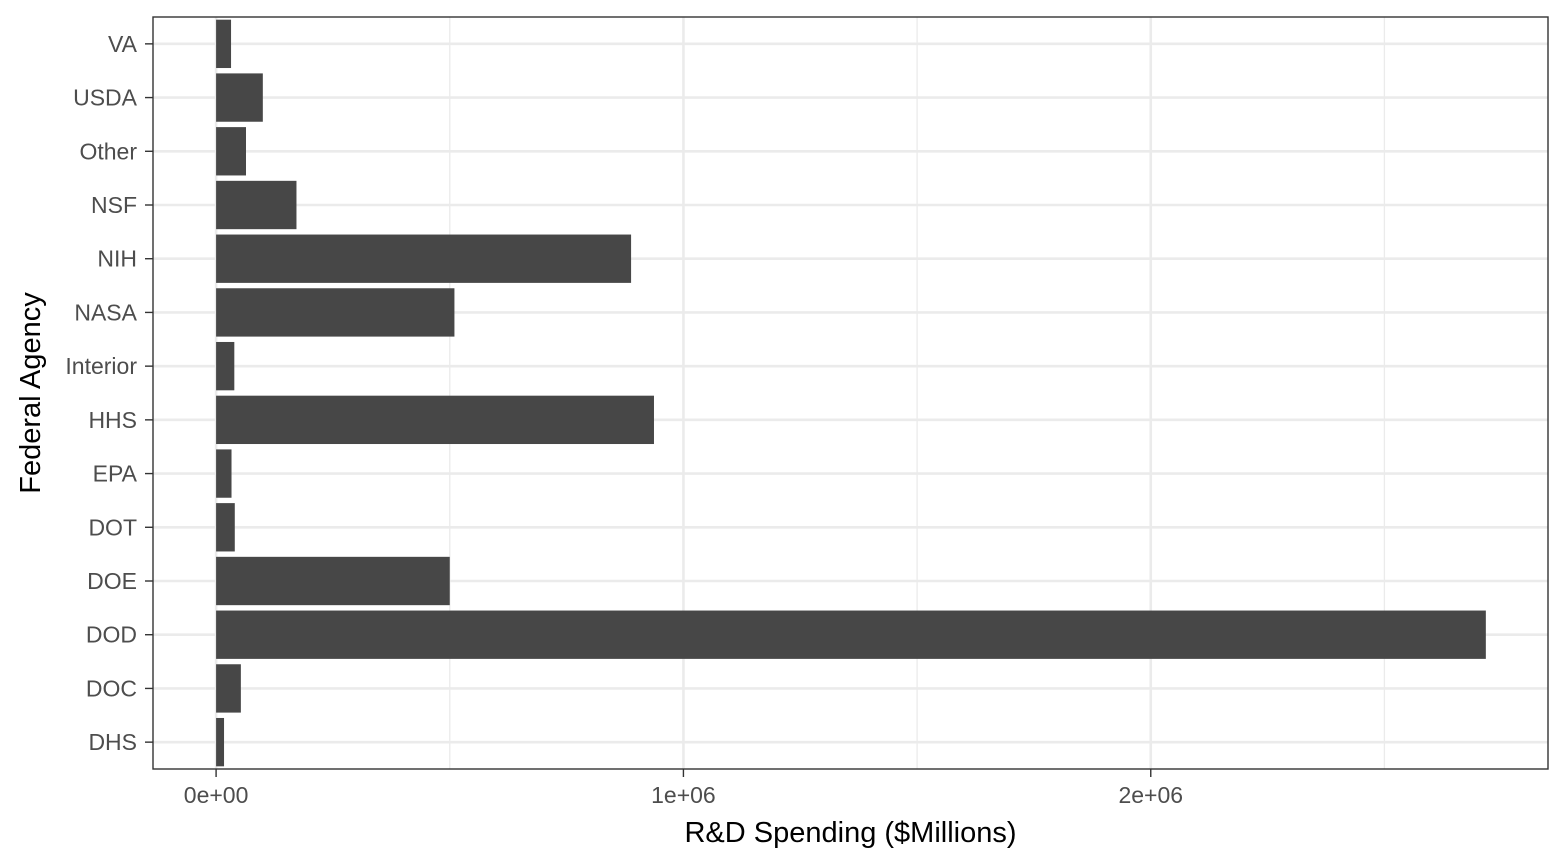  I want to click on bar-va, so click(224, 44).